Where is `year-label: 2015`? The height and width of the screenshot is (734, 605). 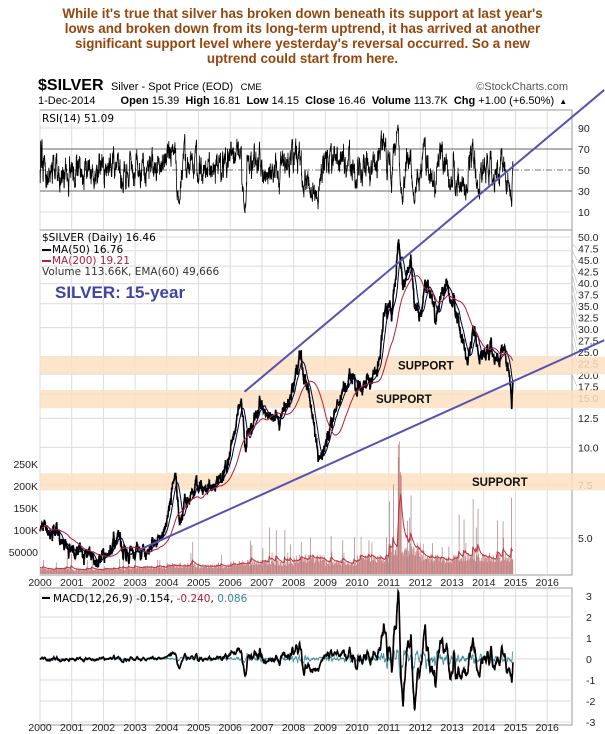
year-label: 2015 is located at coordinates (516, 583).